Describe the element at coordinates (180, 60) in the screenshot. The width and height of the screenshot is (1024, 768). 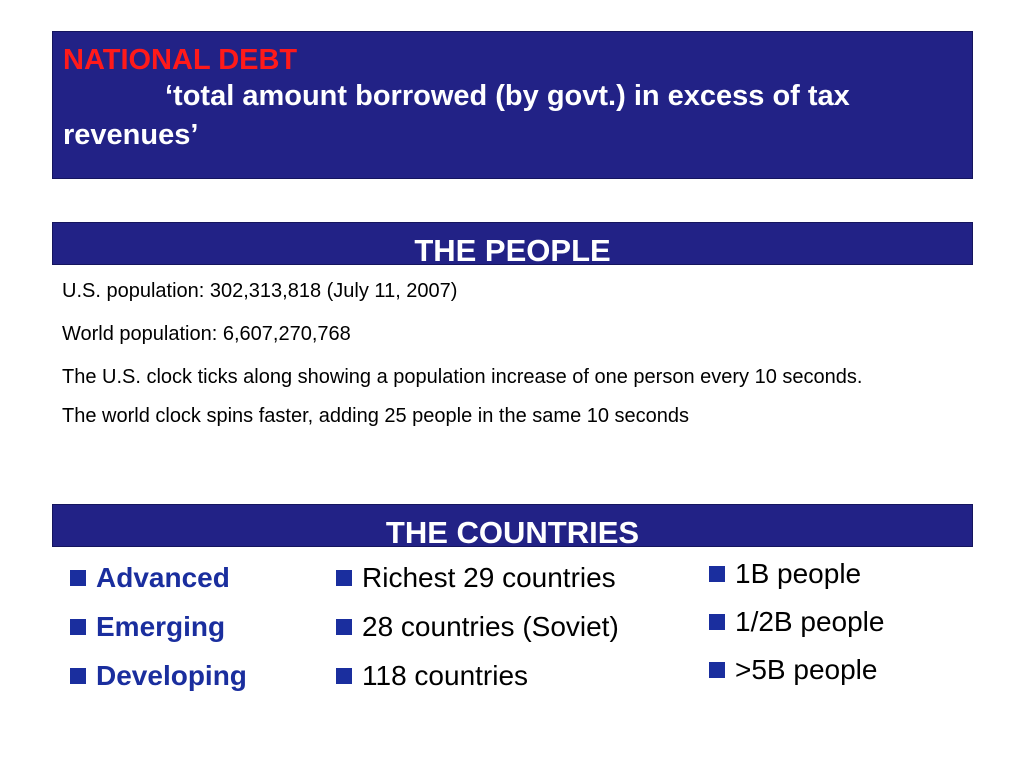
I see `definition-title: NATIONAL DEBT` at that location.